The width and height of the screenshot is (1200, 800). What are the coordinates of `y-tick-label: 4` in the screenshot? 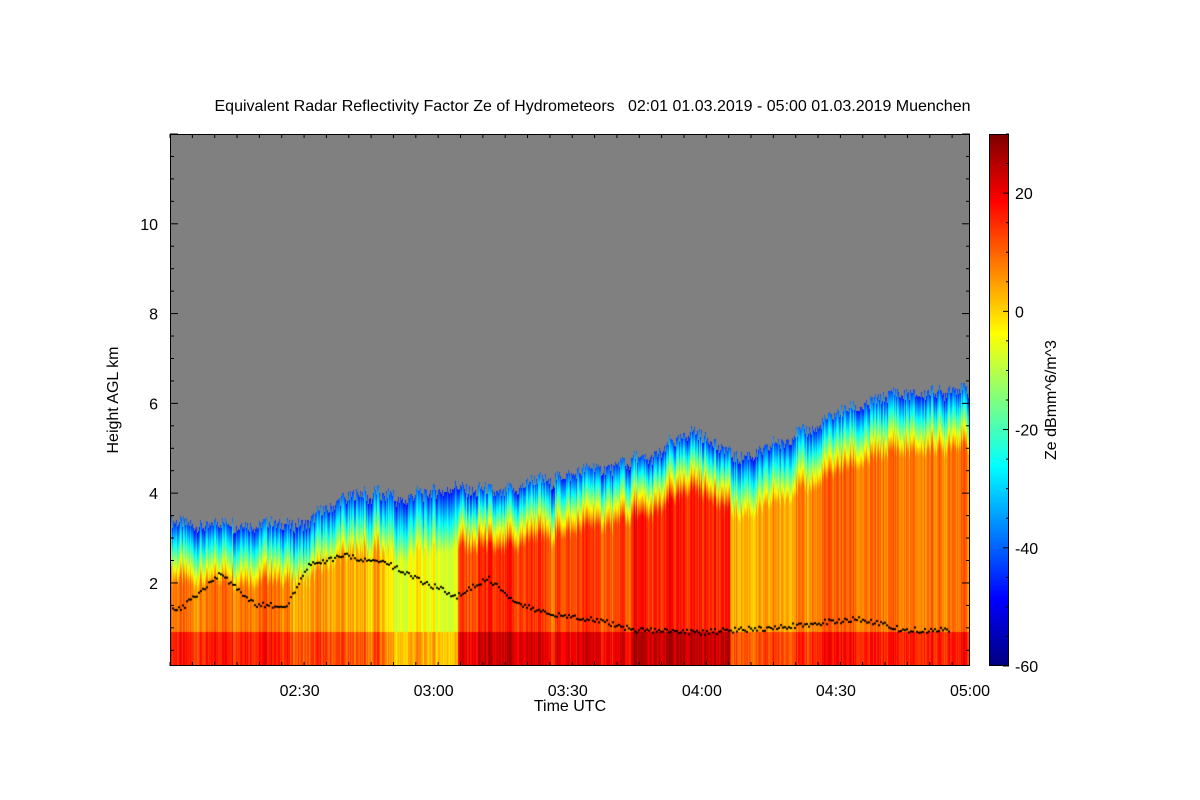 It's located at (153, 494).